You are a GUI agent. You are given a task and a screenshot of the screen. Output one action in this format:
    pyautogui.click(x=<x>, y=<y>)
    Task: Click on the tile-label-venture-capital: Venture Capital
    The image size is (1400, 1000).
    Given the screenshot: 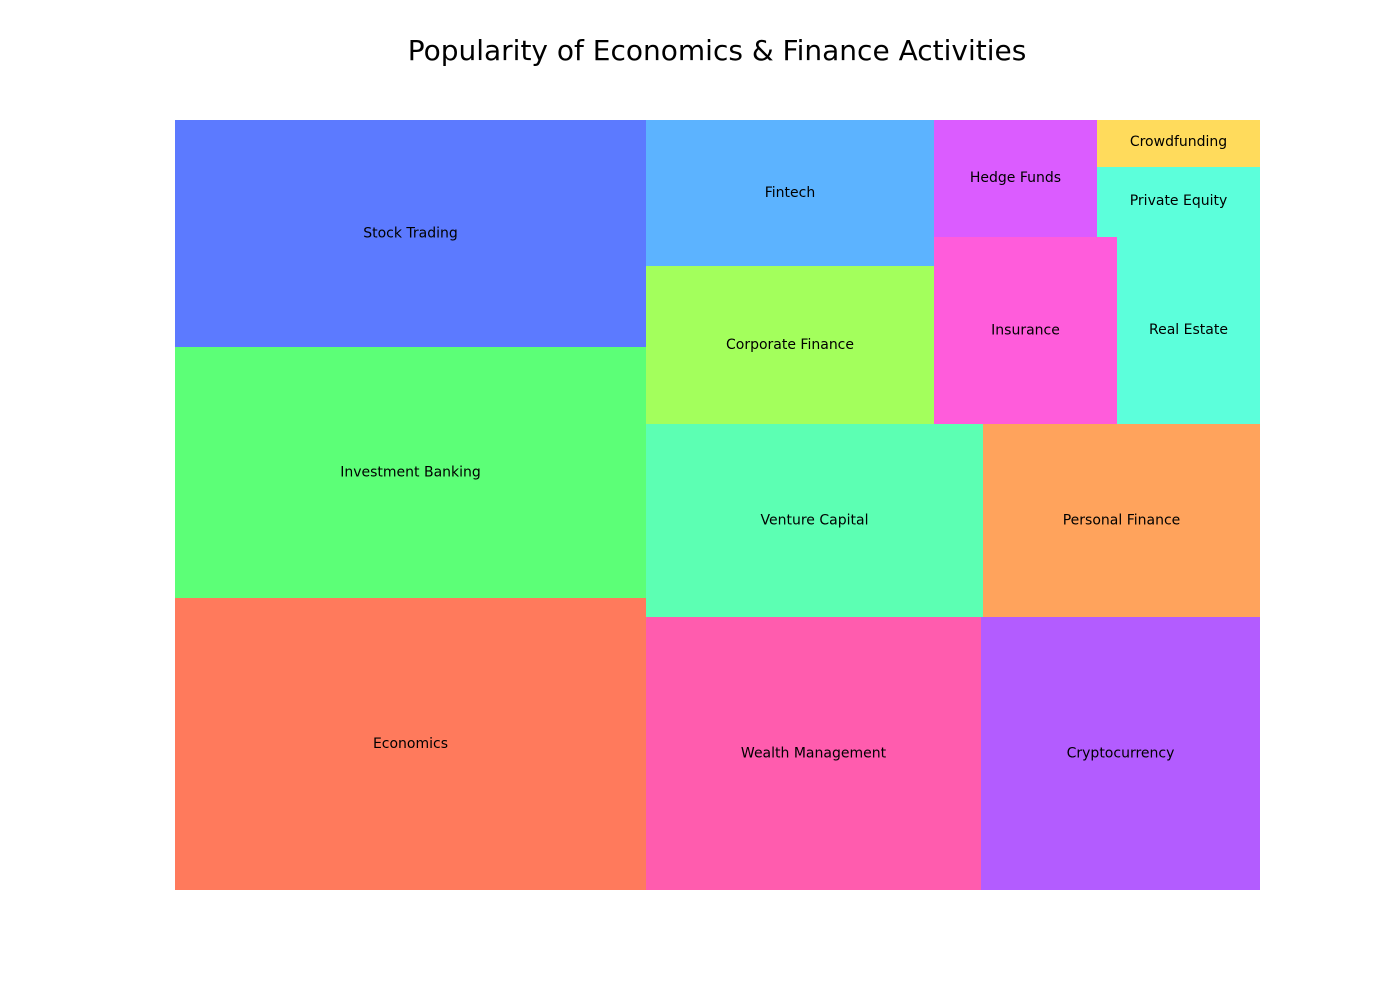 What is the action you would take?
    pyautogui.click(x=815, y=521)
    